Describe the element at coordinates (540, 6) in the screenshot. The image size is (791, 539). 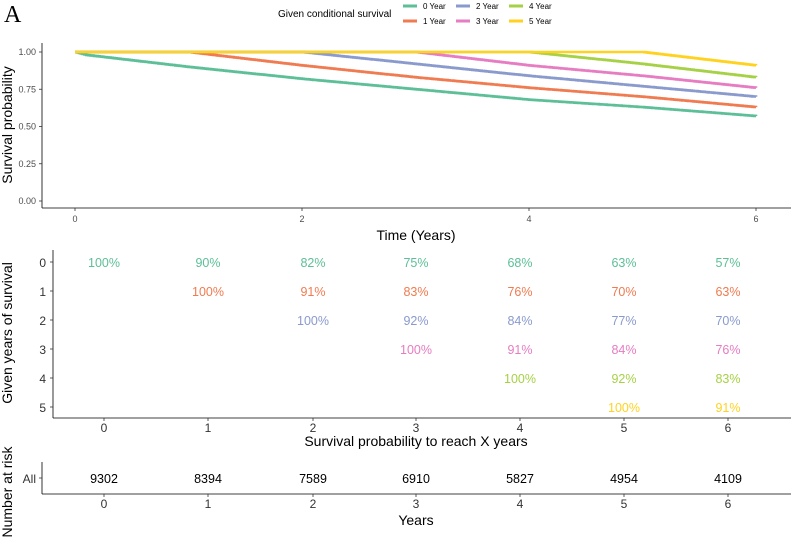
I see `legend-label: 4 Year` at that location.